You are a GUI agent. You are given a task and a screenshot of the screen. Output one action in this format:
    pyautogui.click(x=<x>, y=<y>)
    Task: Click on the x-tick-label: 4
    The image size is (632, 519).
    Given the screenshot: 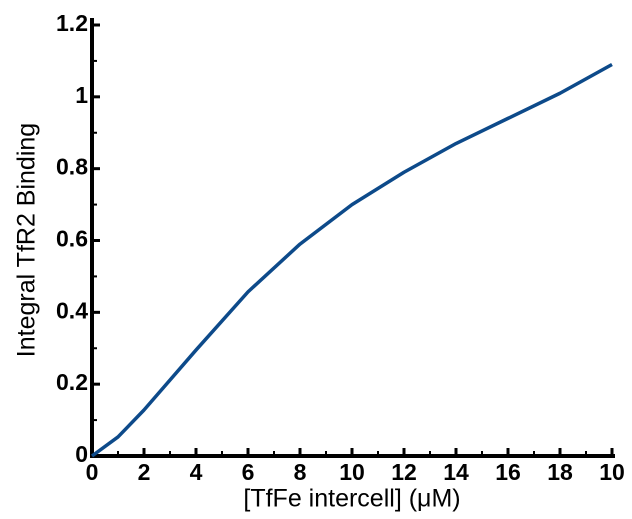 What is the action you would take?
    pyautogui.click(x=196, y=472)
    